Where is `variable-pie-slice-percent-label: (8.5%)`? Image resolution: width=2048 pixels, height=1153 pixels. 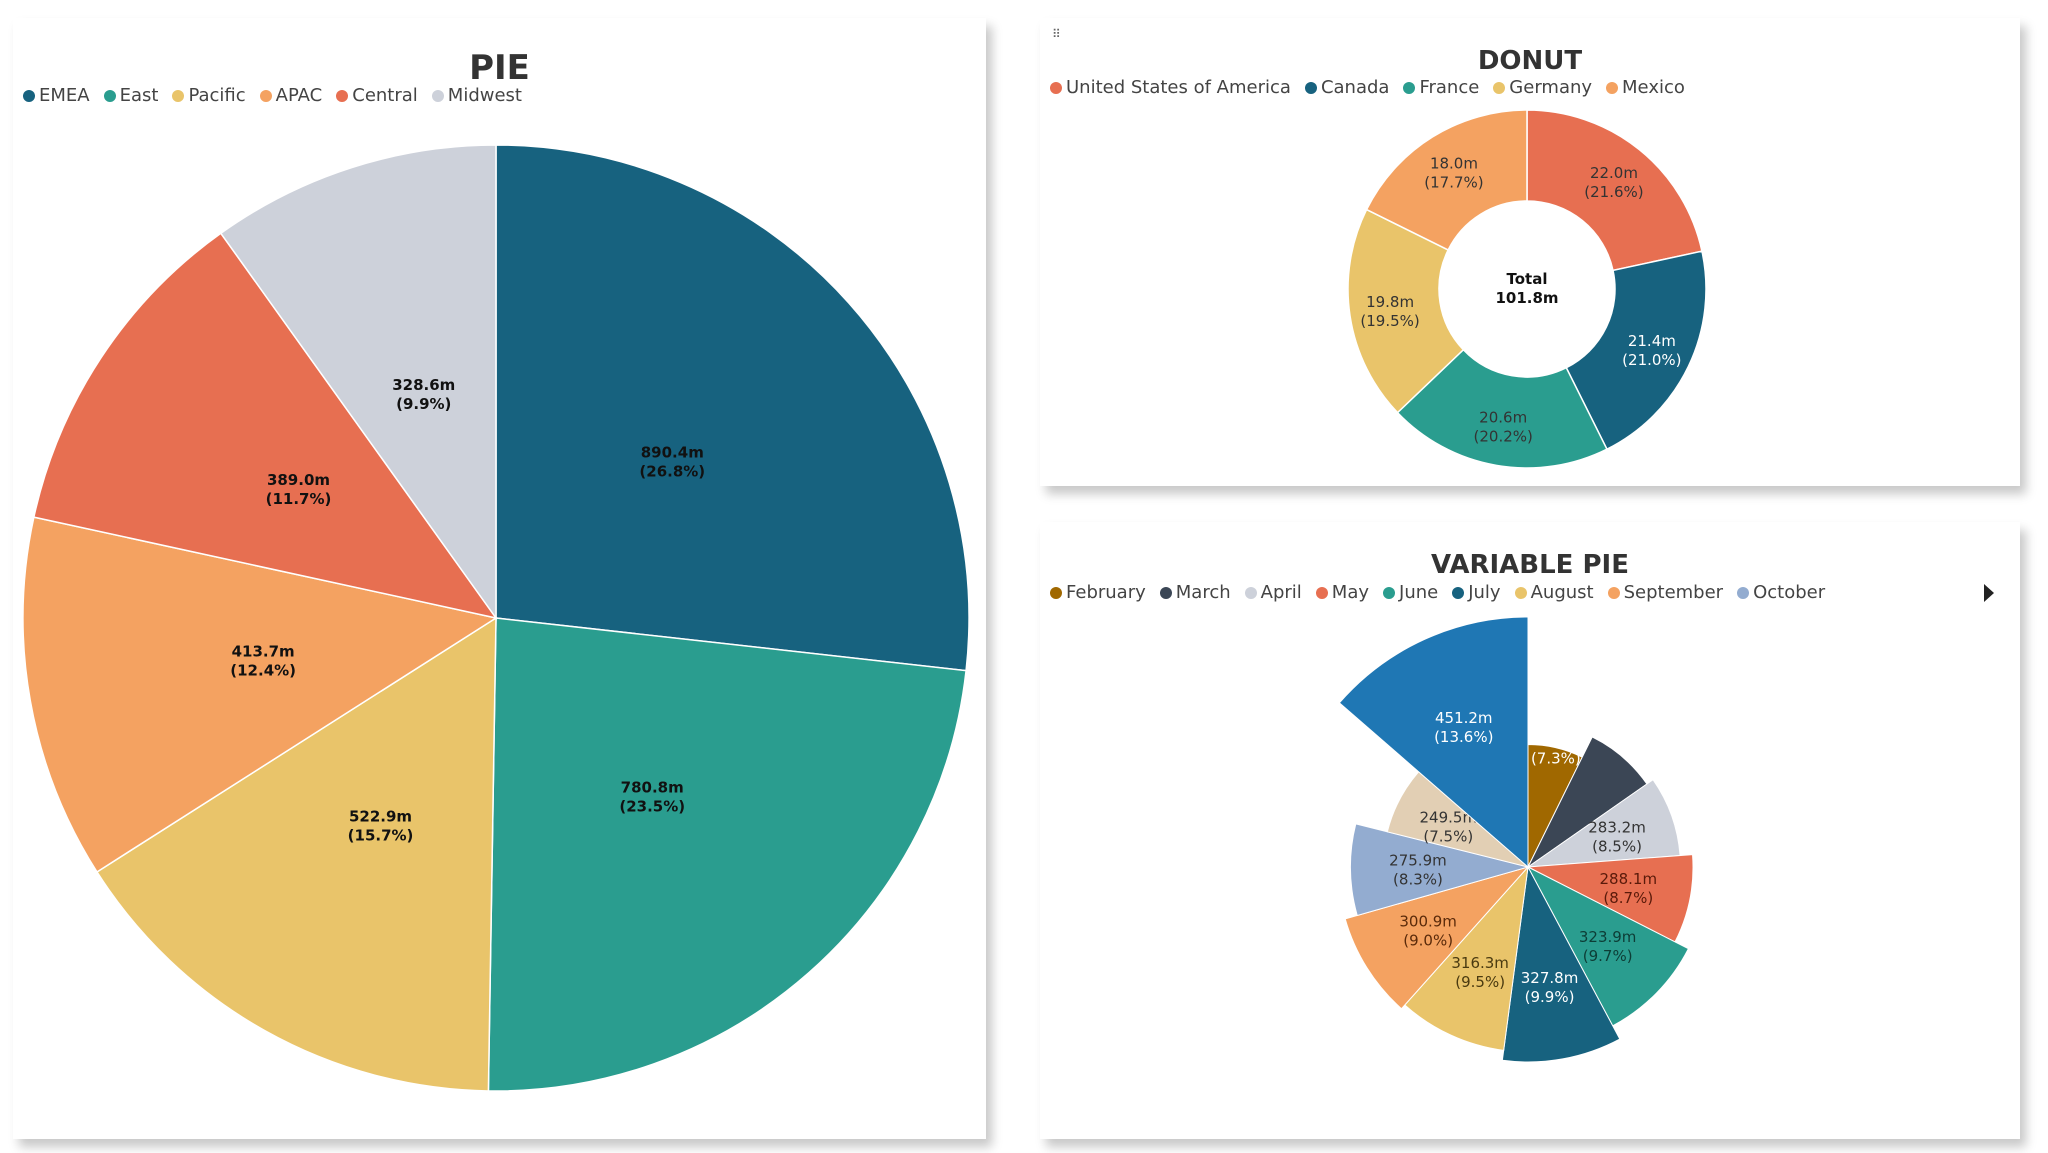 variable-pie-slice-percent-label: (8.5%) is located at coordinates (1617, 846).